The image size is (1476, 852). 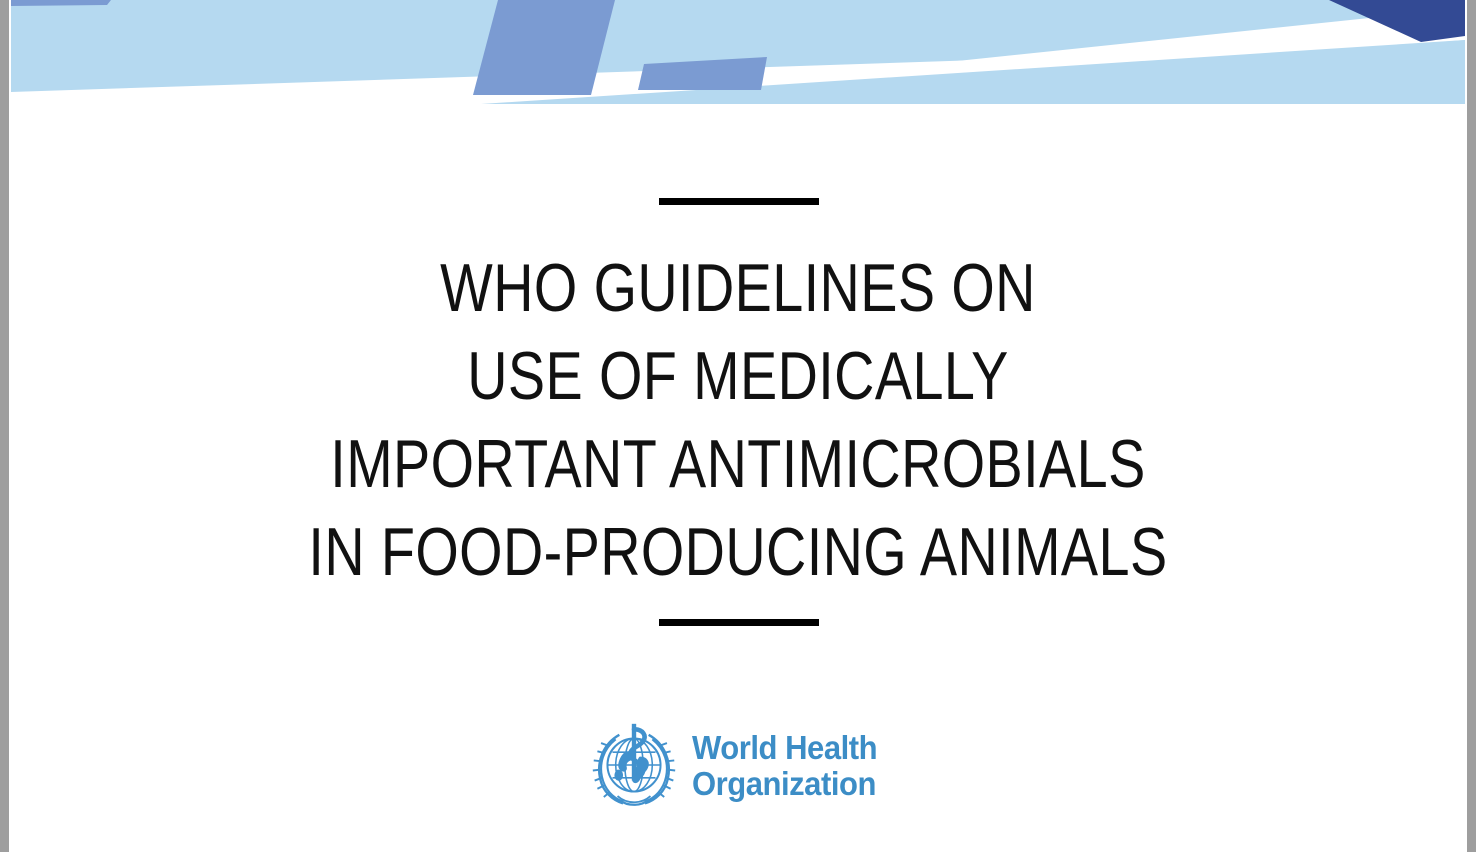 What do you see at coordinates (702, 73) in the screenshot?
I see `medium-blue-parallelogram-small-shape` at bounding box center [702, 73].